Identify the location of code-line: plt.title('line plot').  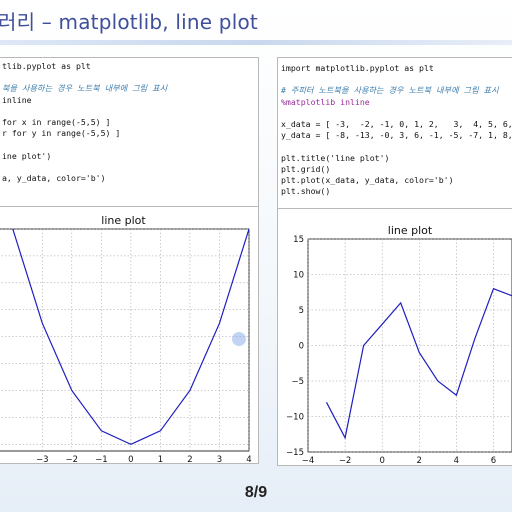
(335, 157).